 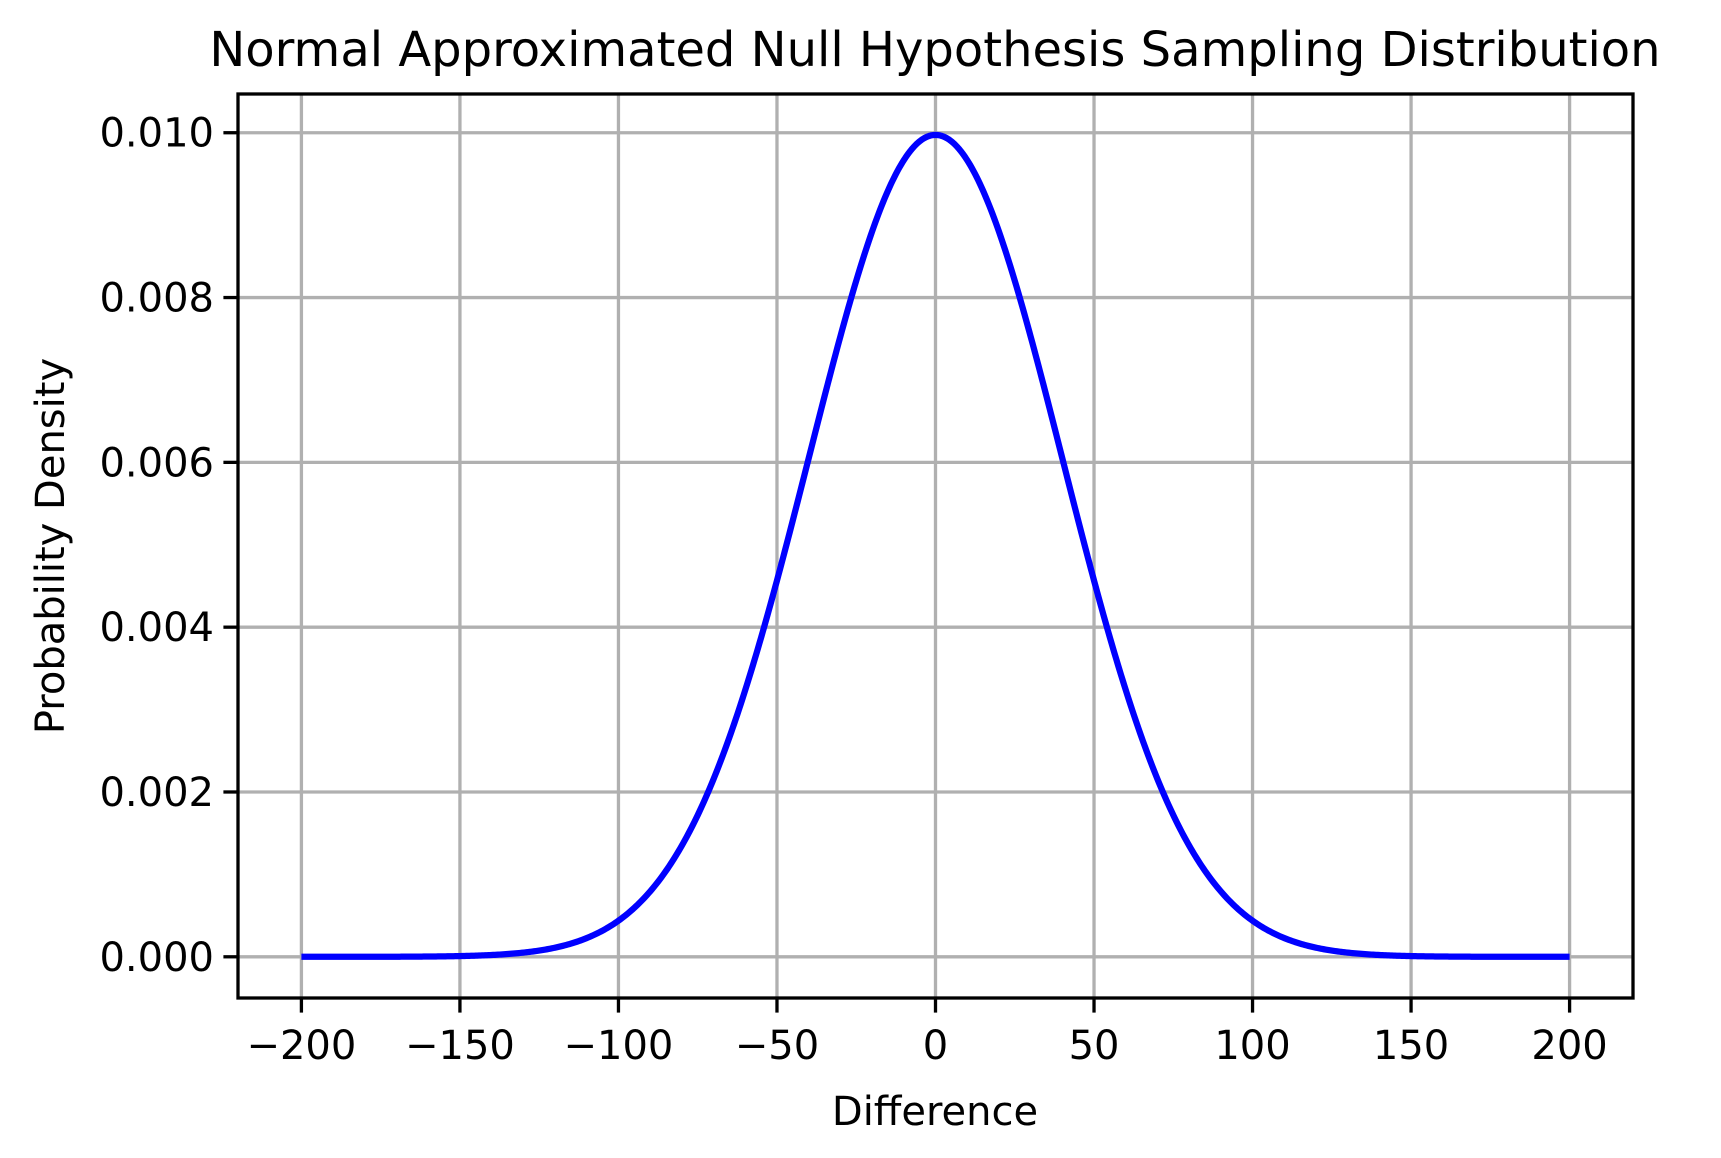 I want to click on x-tick-label: 150, so click(x=1411, y=1046).